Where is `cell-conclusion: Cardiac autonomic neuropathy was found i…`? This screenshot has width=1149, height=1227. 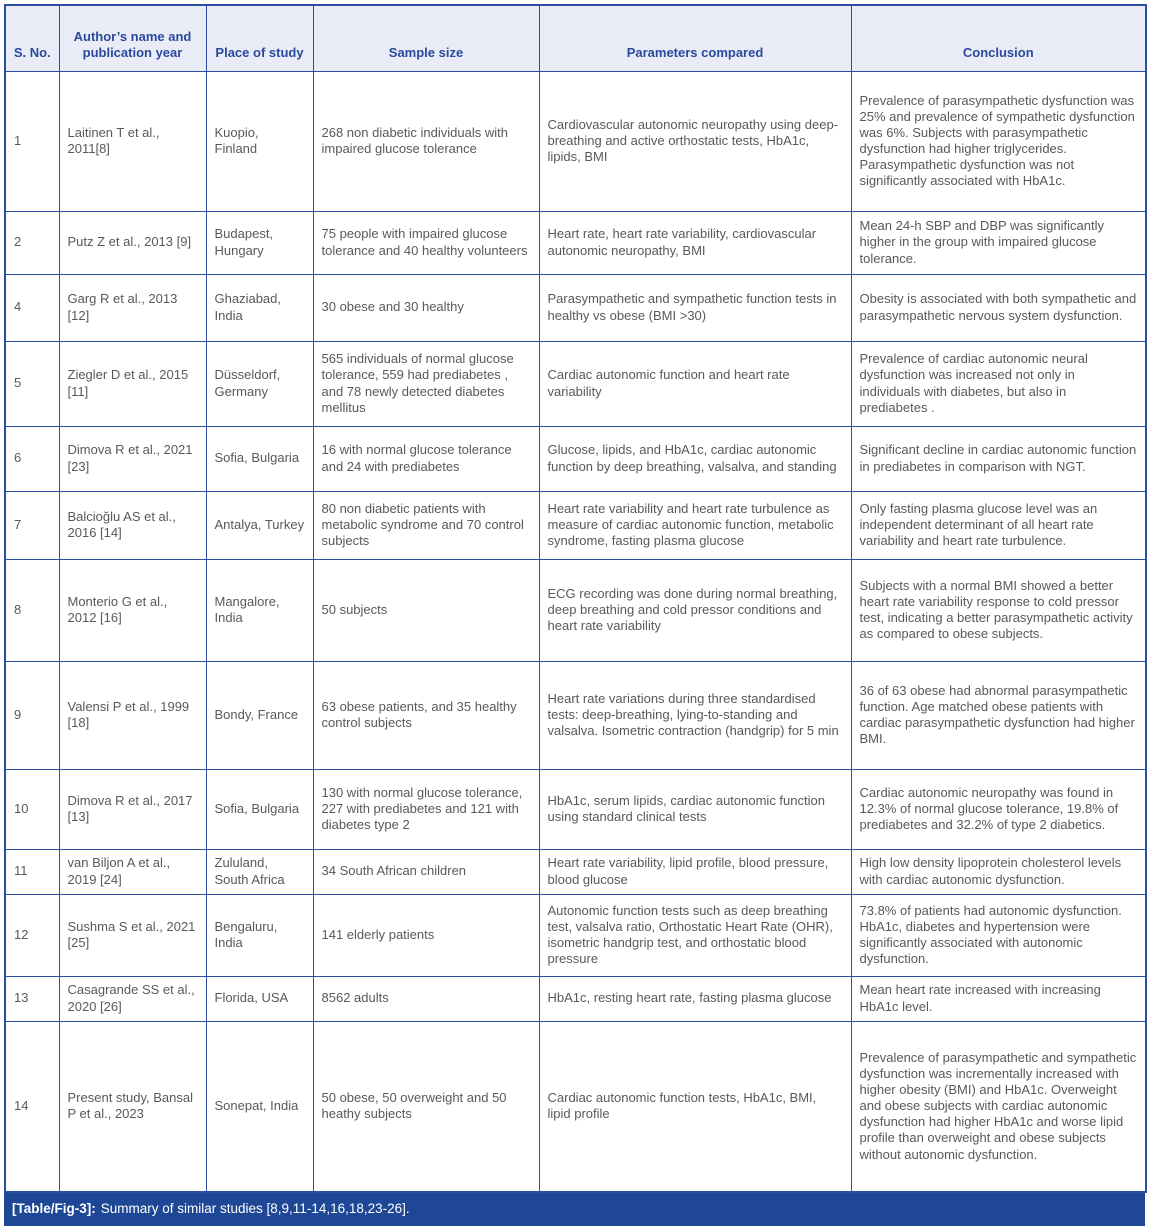 cell-conclusion: Cardiac autonomic neuropathy was found i… is located at coordinates (998, 809).